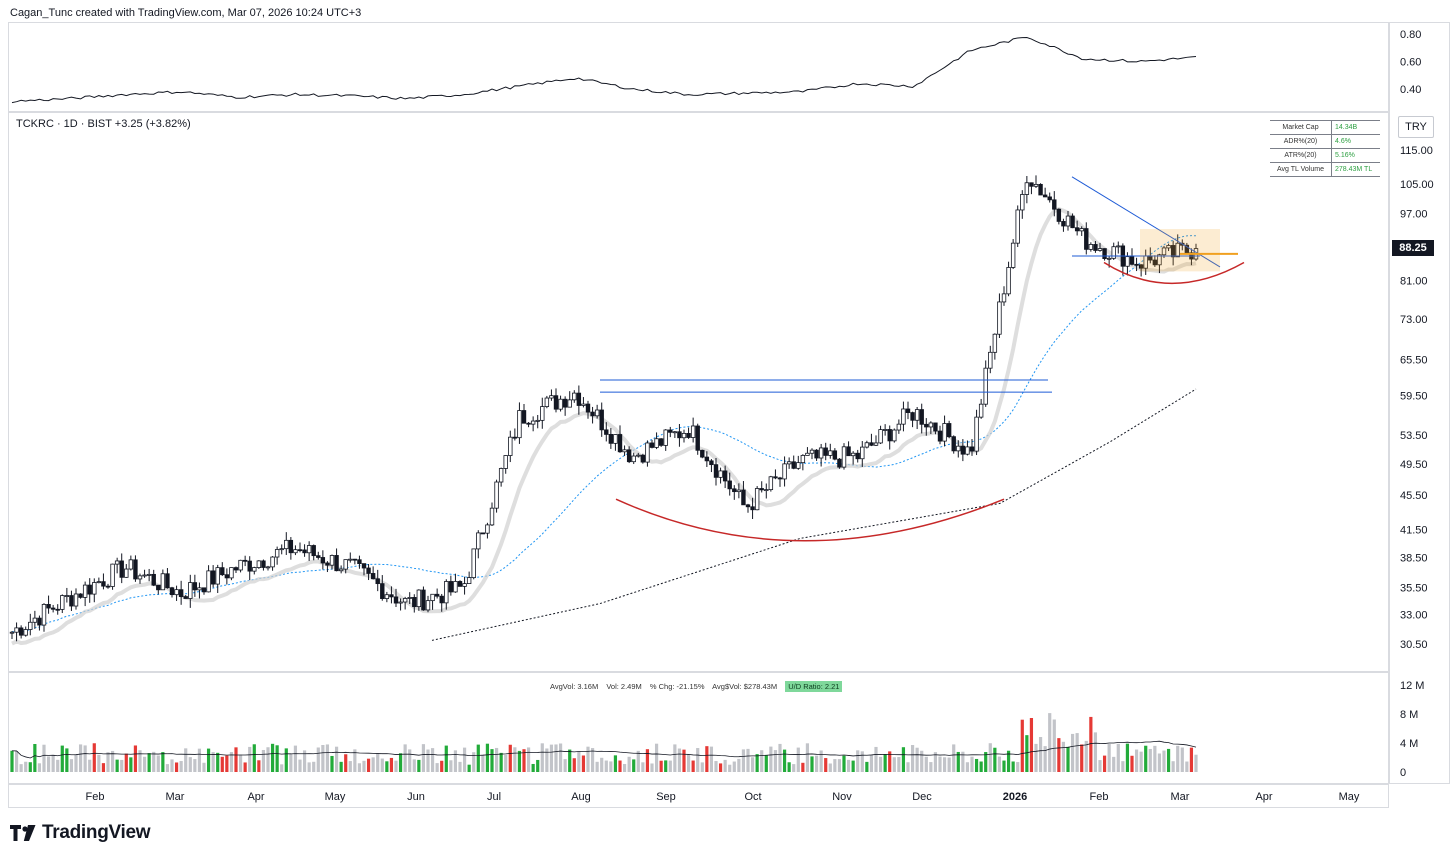 Image resolution: width=1456 pixels, height=861 pixels. Describe the element at coordinates (698, 796) in the screenshot. I see `time-axis` at that location.